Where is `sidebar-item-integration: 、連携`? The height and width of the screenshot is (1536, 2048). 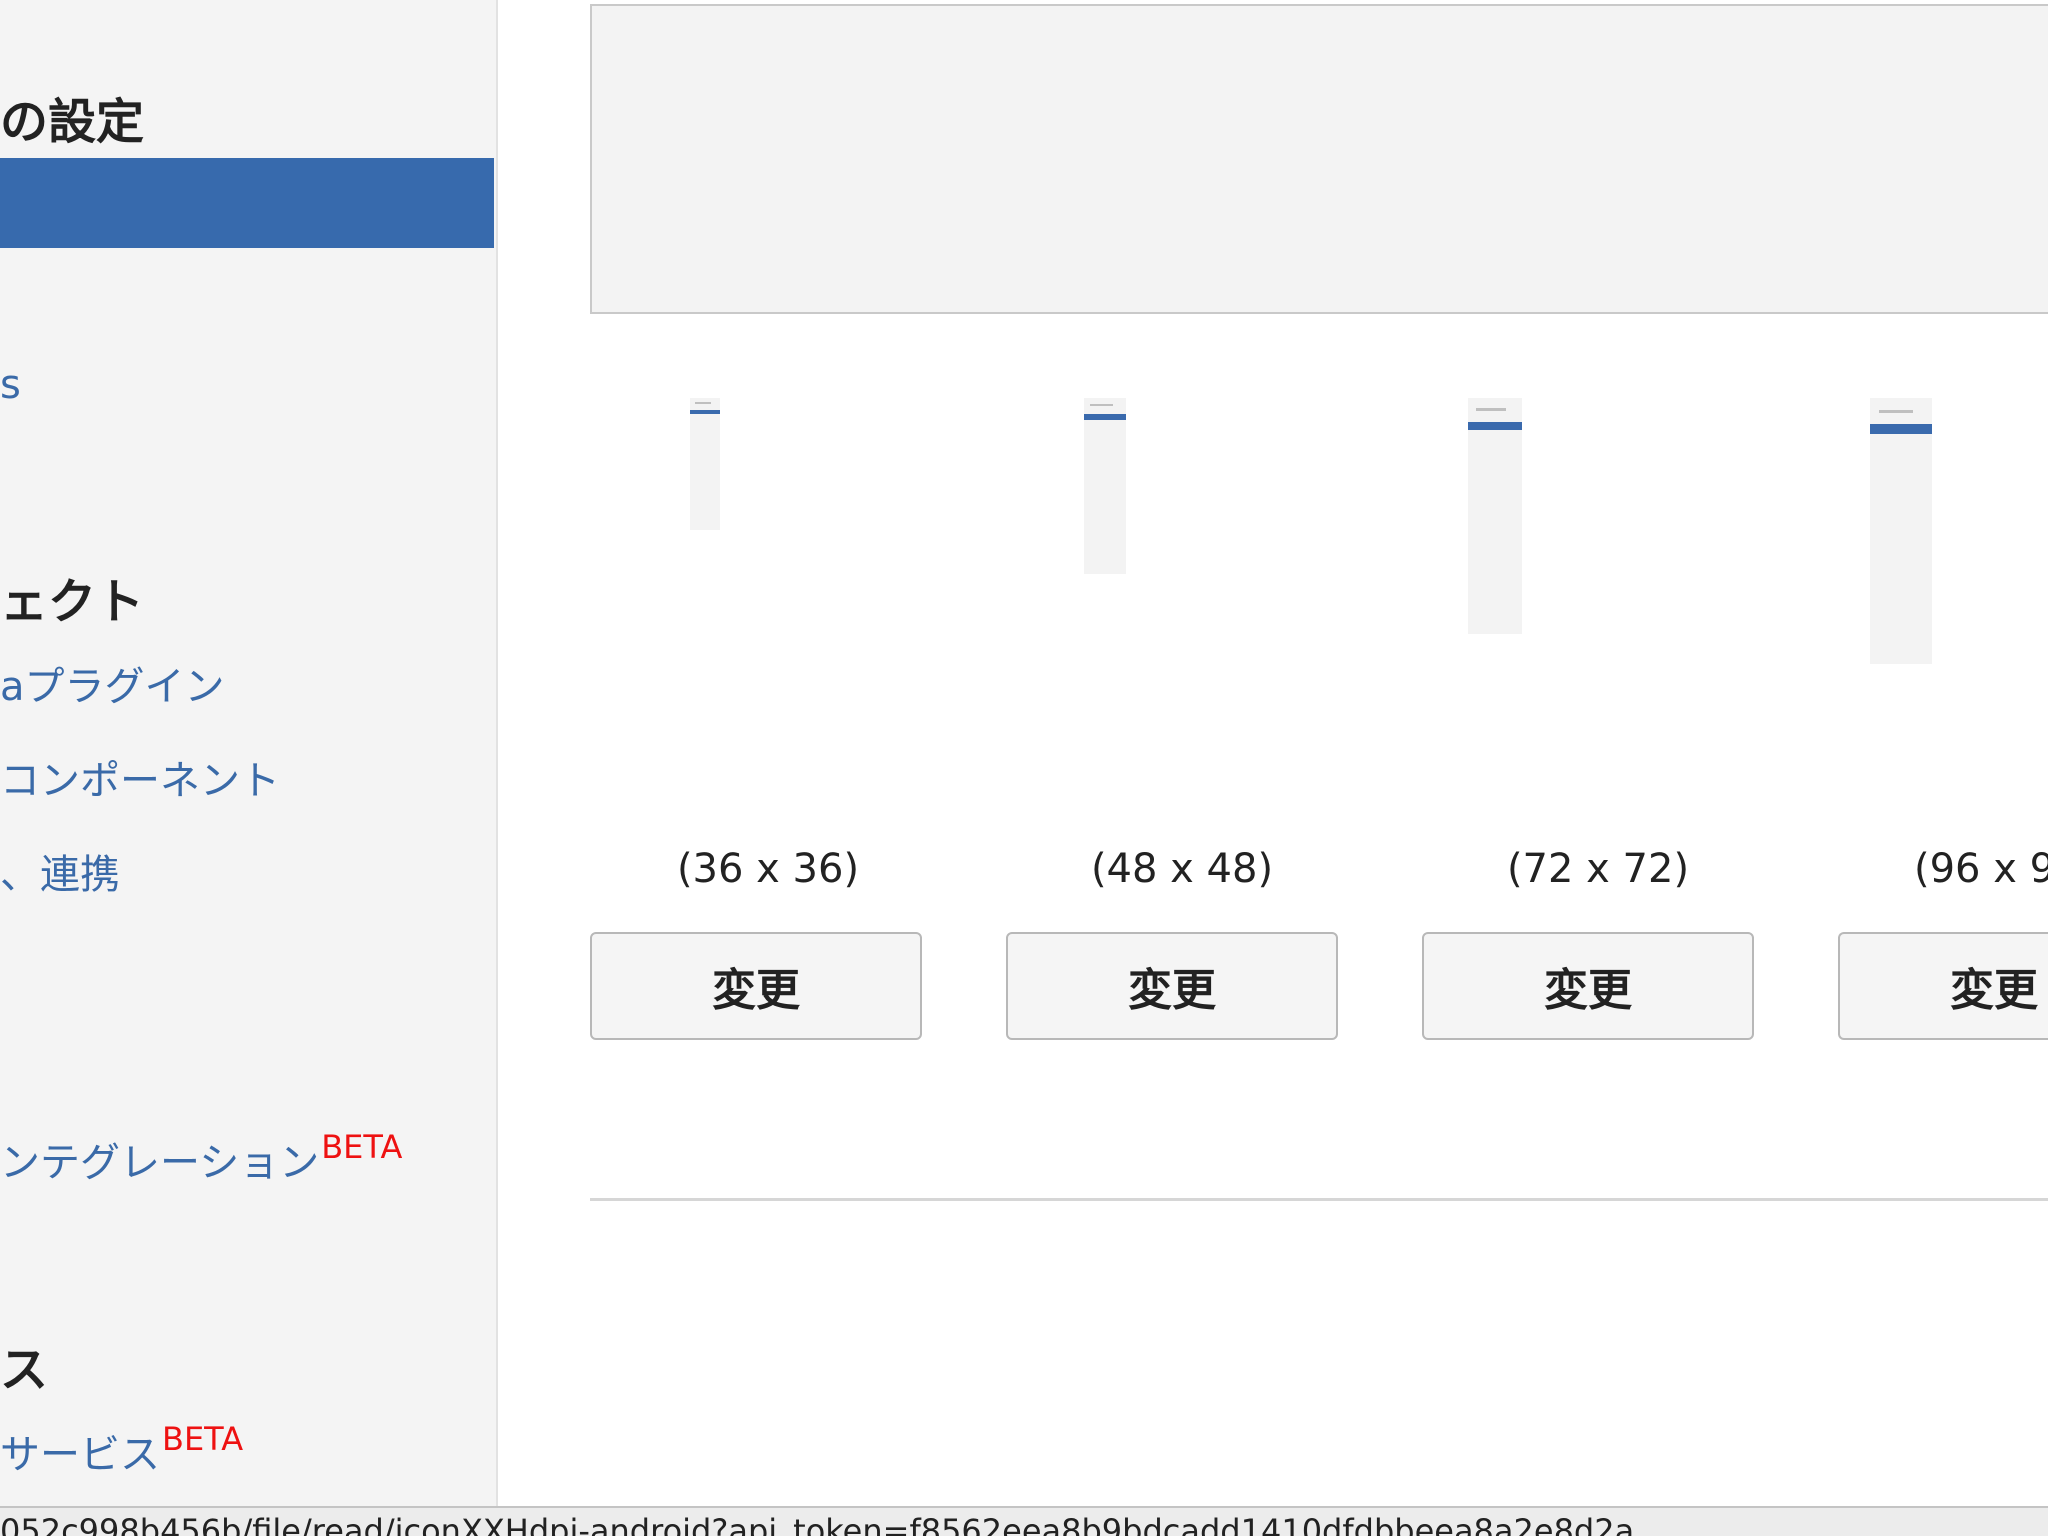
sidebar-item-integration: 、連携 is located at coordinates (60, 875).